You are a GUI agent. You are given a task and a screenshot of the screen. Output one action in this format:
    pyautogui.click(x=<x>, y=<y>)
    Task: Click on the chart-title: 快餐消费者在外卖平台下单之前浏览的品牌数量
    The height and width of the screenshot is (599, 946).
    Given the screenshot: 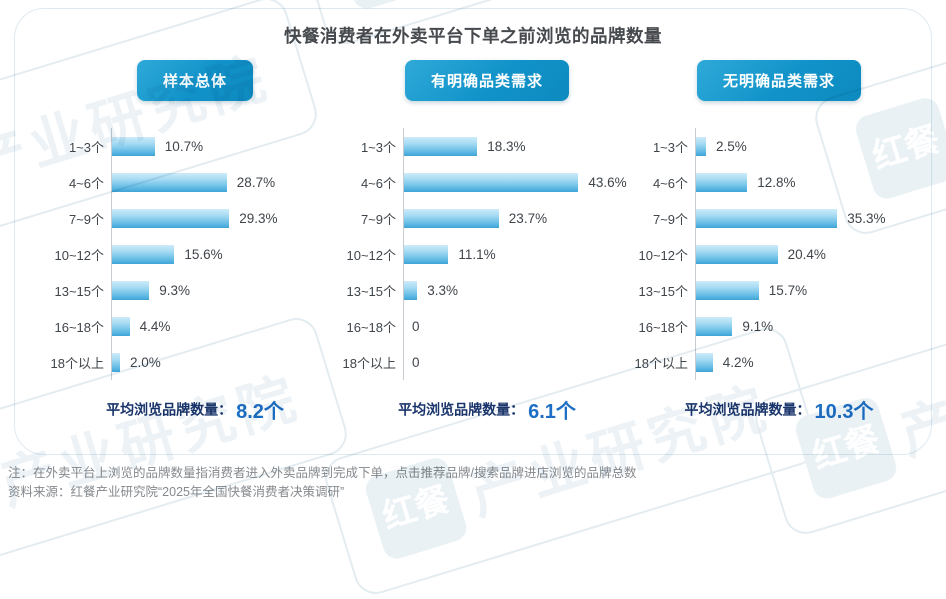 What is the action you would take?
    pyautogui.click(x=473, y=36)
    